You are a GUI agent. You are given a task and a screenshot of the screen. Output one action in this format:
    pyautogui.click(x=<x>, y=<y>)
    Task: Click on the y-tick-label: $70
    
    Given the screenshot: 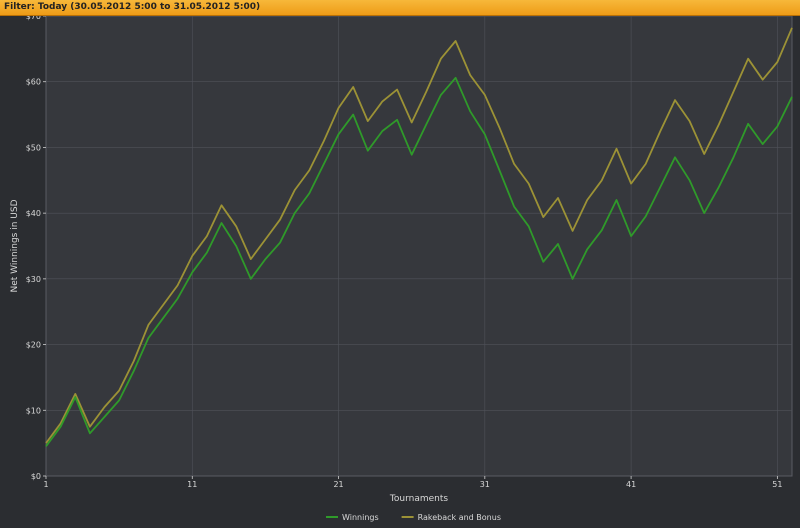 What is the action you would take?
    pyautogui.click(x=33, y=18)
    